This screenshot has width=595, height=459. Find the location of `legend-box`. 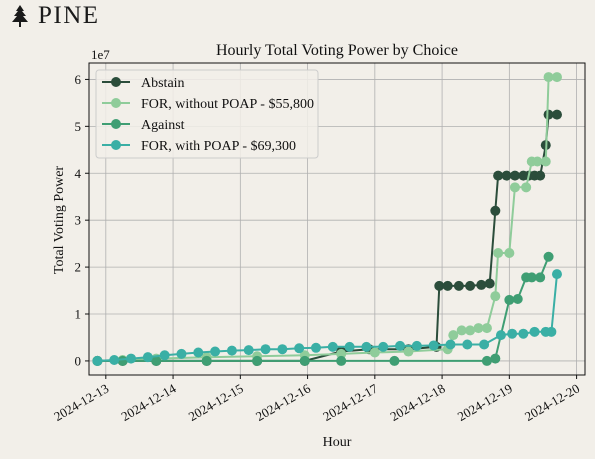

legend-box is located at coordinates (207, 114).